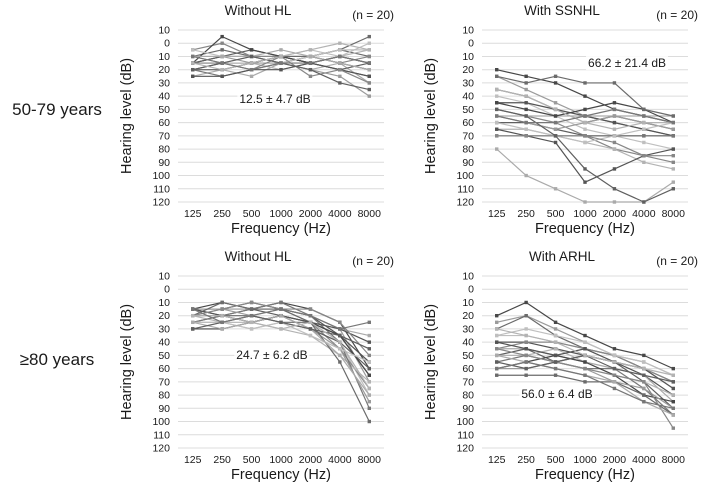 This screenshot has height=491, width=708. What do you see at coordinates (585, 460) in the screenshot?
I see `x-tick-label: 1000` at bounding box center [585, 460].